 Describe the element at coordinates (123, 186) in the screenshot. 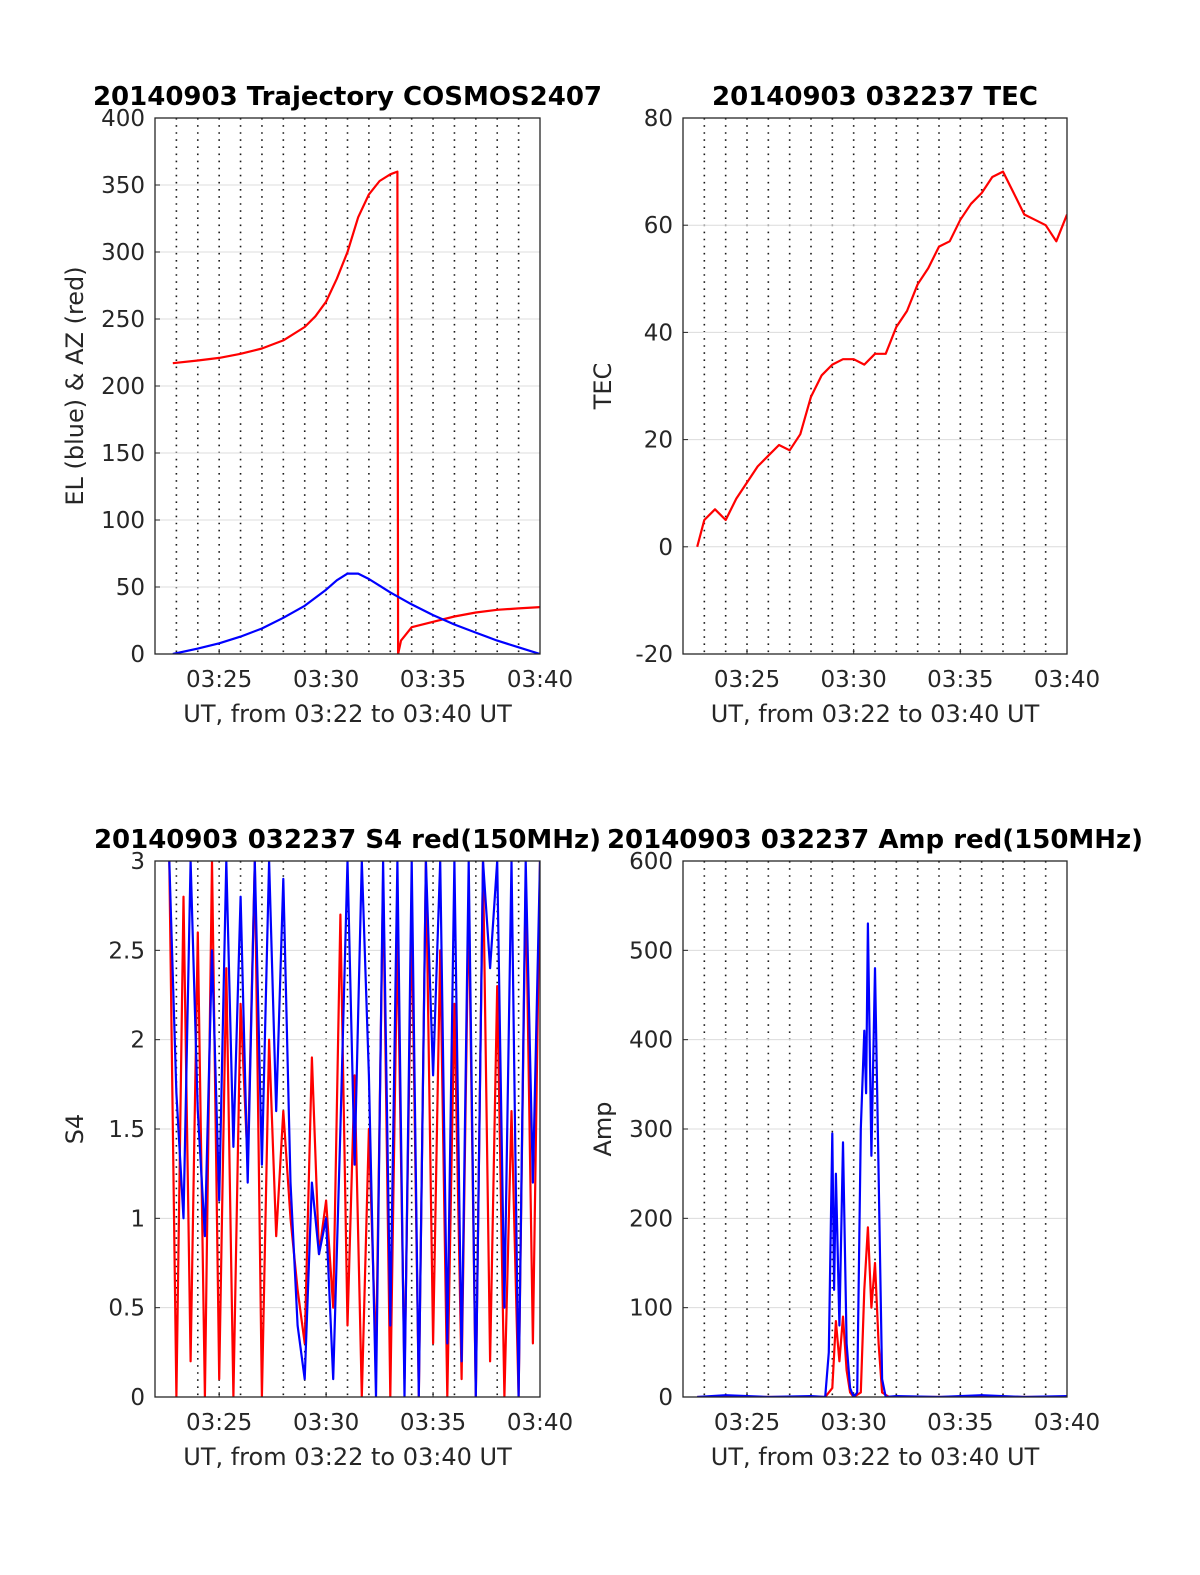

I see `y-tick-label: 350` at that location.